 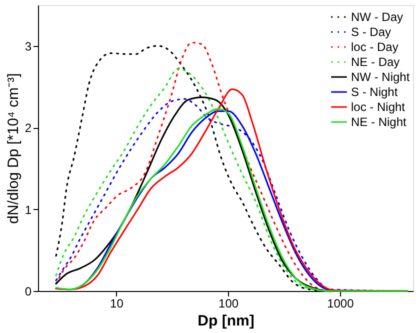 What do you see at coordinates (380, 77) in the screenshot?
I see `legend-label: NW - Night` at bounding box center [380, 77].